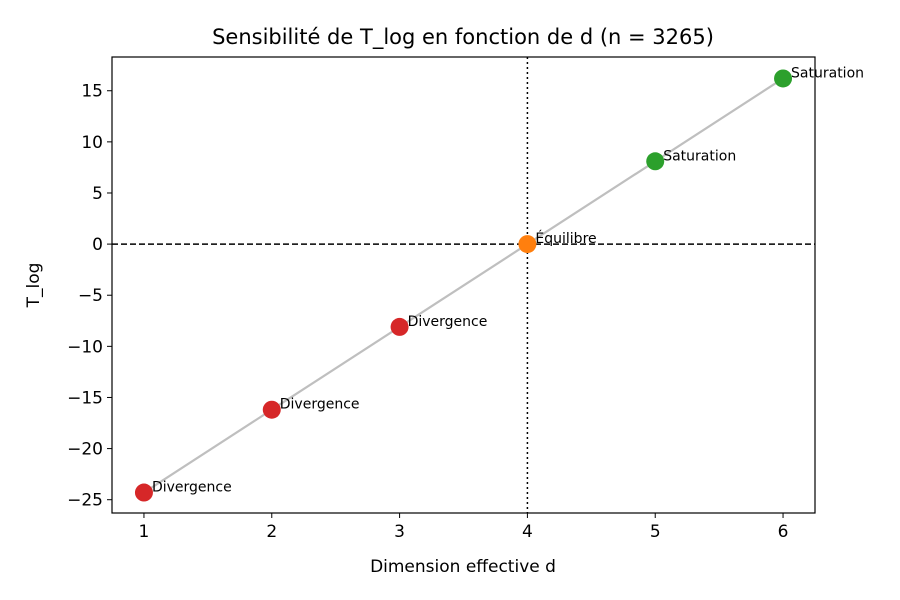 This screenshot has height=600, width=900. What do you see at coordinates (97, 194) in the screenshot?
I see `y-tick-label: 5` at bounding box center [97, 194].